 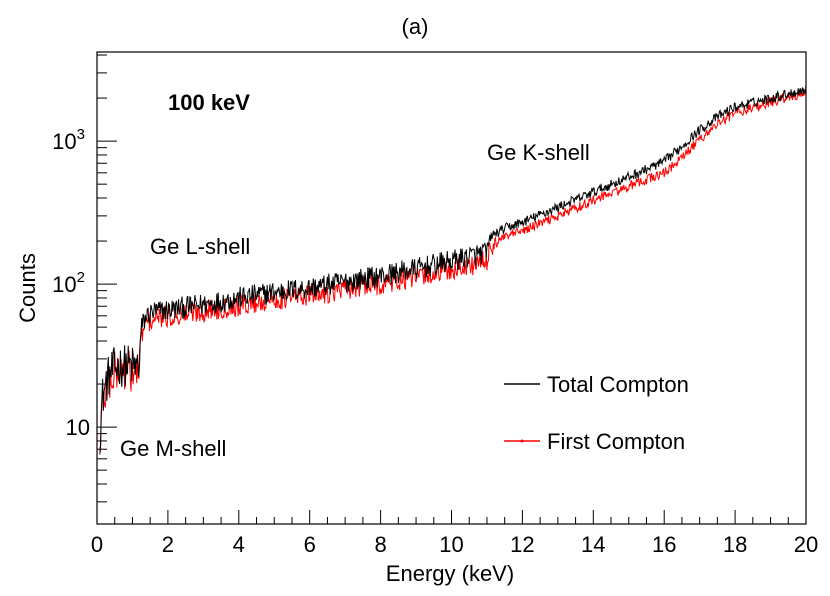 I want to click on y-tick-label: 10³, so click(x=68, y=140).